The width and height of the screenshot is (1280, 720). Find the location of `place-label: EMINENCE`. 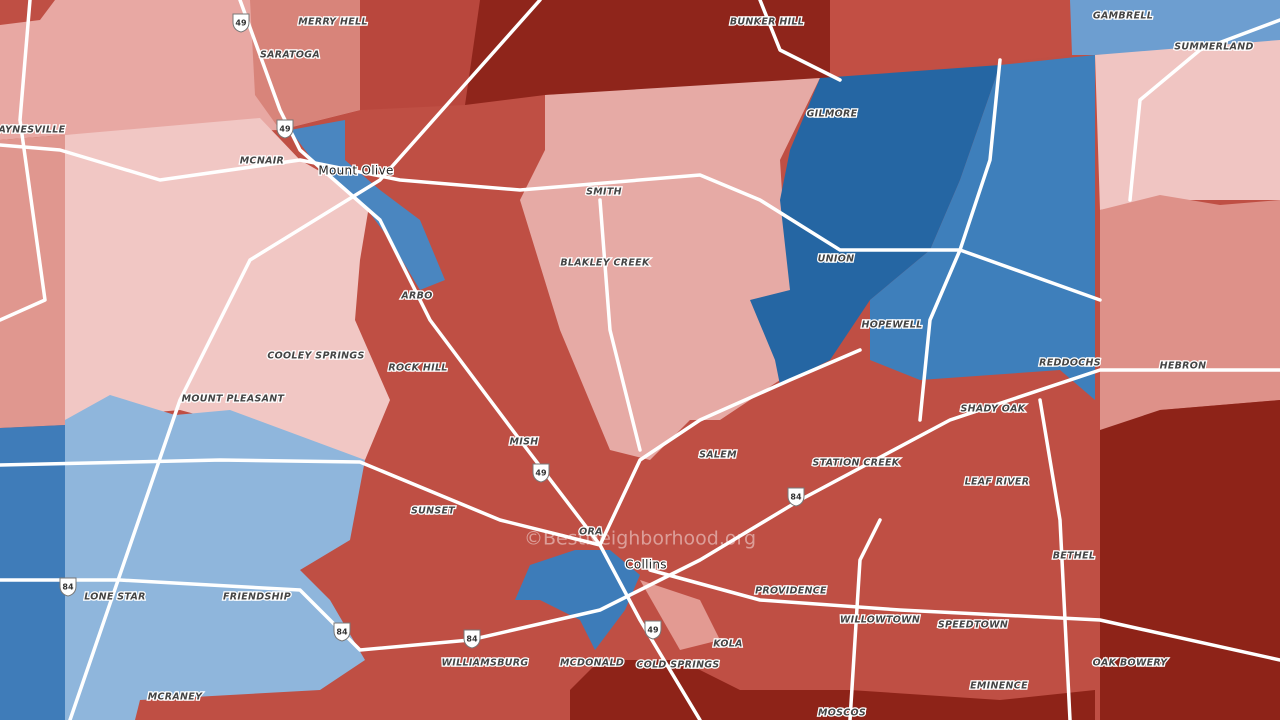

place-label: EMINENCE is located at coordinates (999, 686).